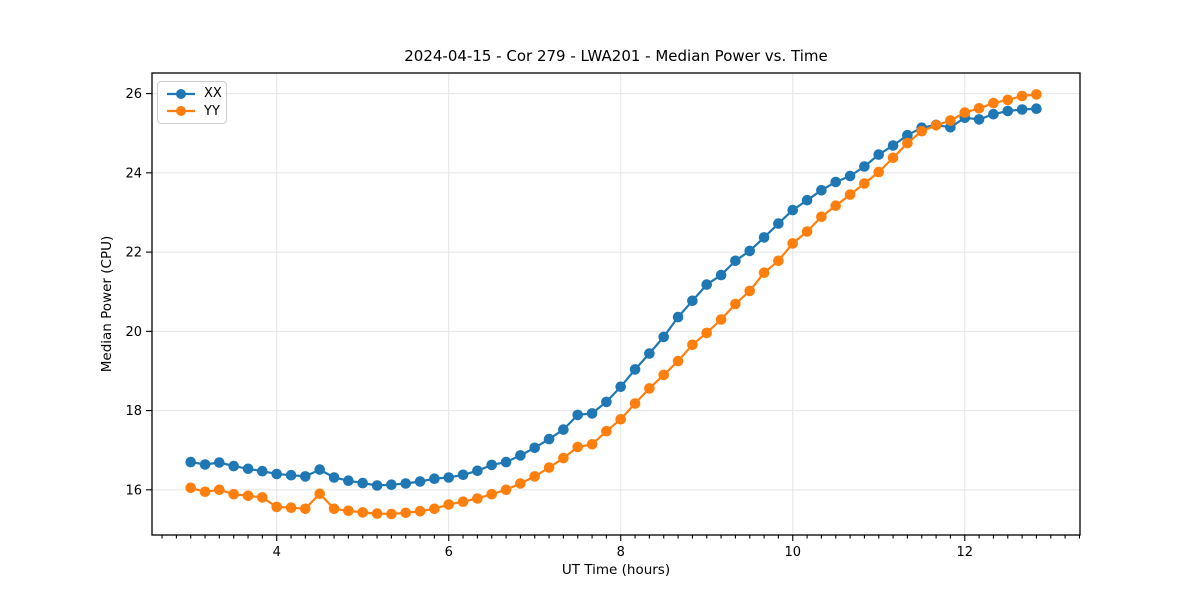  I want to click on legend-label-yy: YY, so click(212, 111).